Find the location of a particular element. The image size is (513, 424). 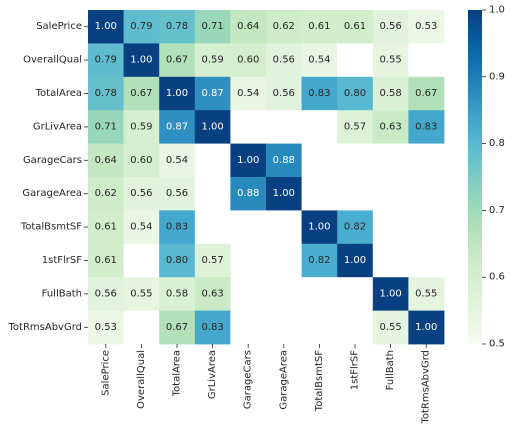

cell-value-label: 0.60 is located at coordinates (141, 160).